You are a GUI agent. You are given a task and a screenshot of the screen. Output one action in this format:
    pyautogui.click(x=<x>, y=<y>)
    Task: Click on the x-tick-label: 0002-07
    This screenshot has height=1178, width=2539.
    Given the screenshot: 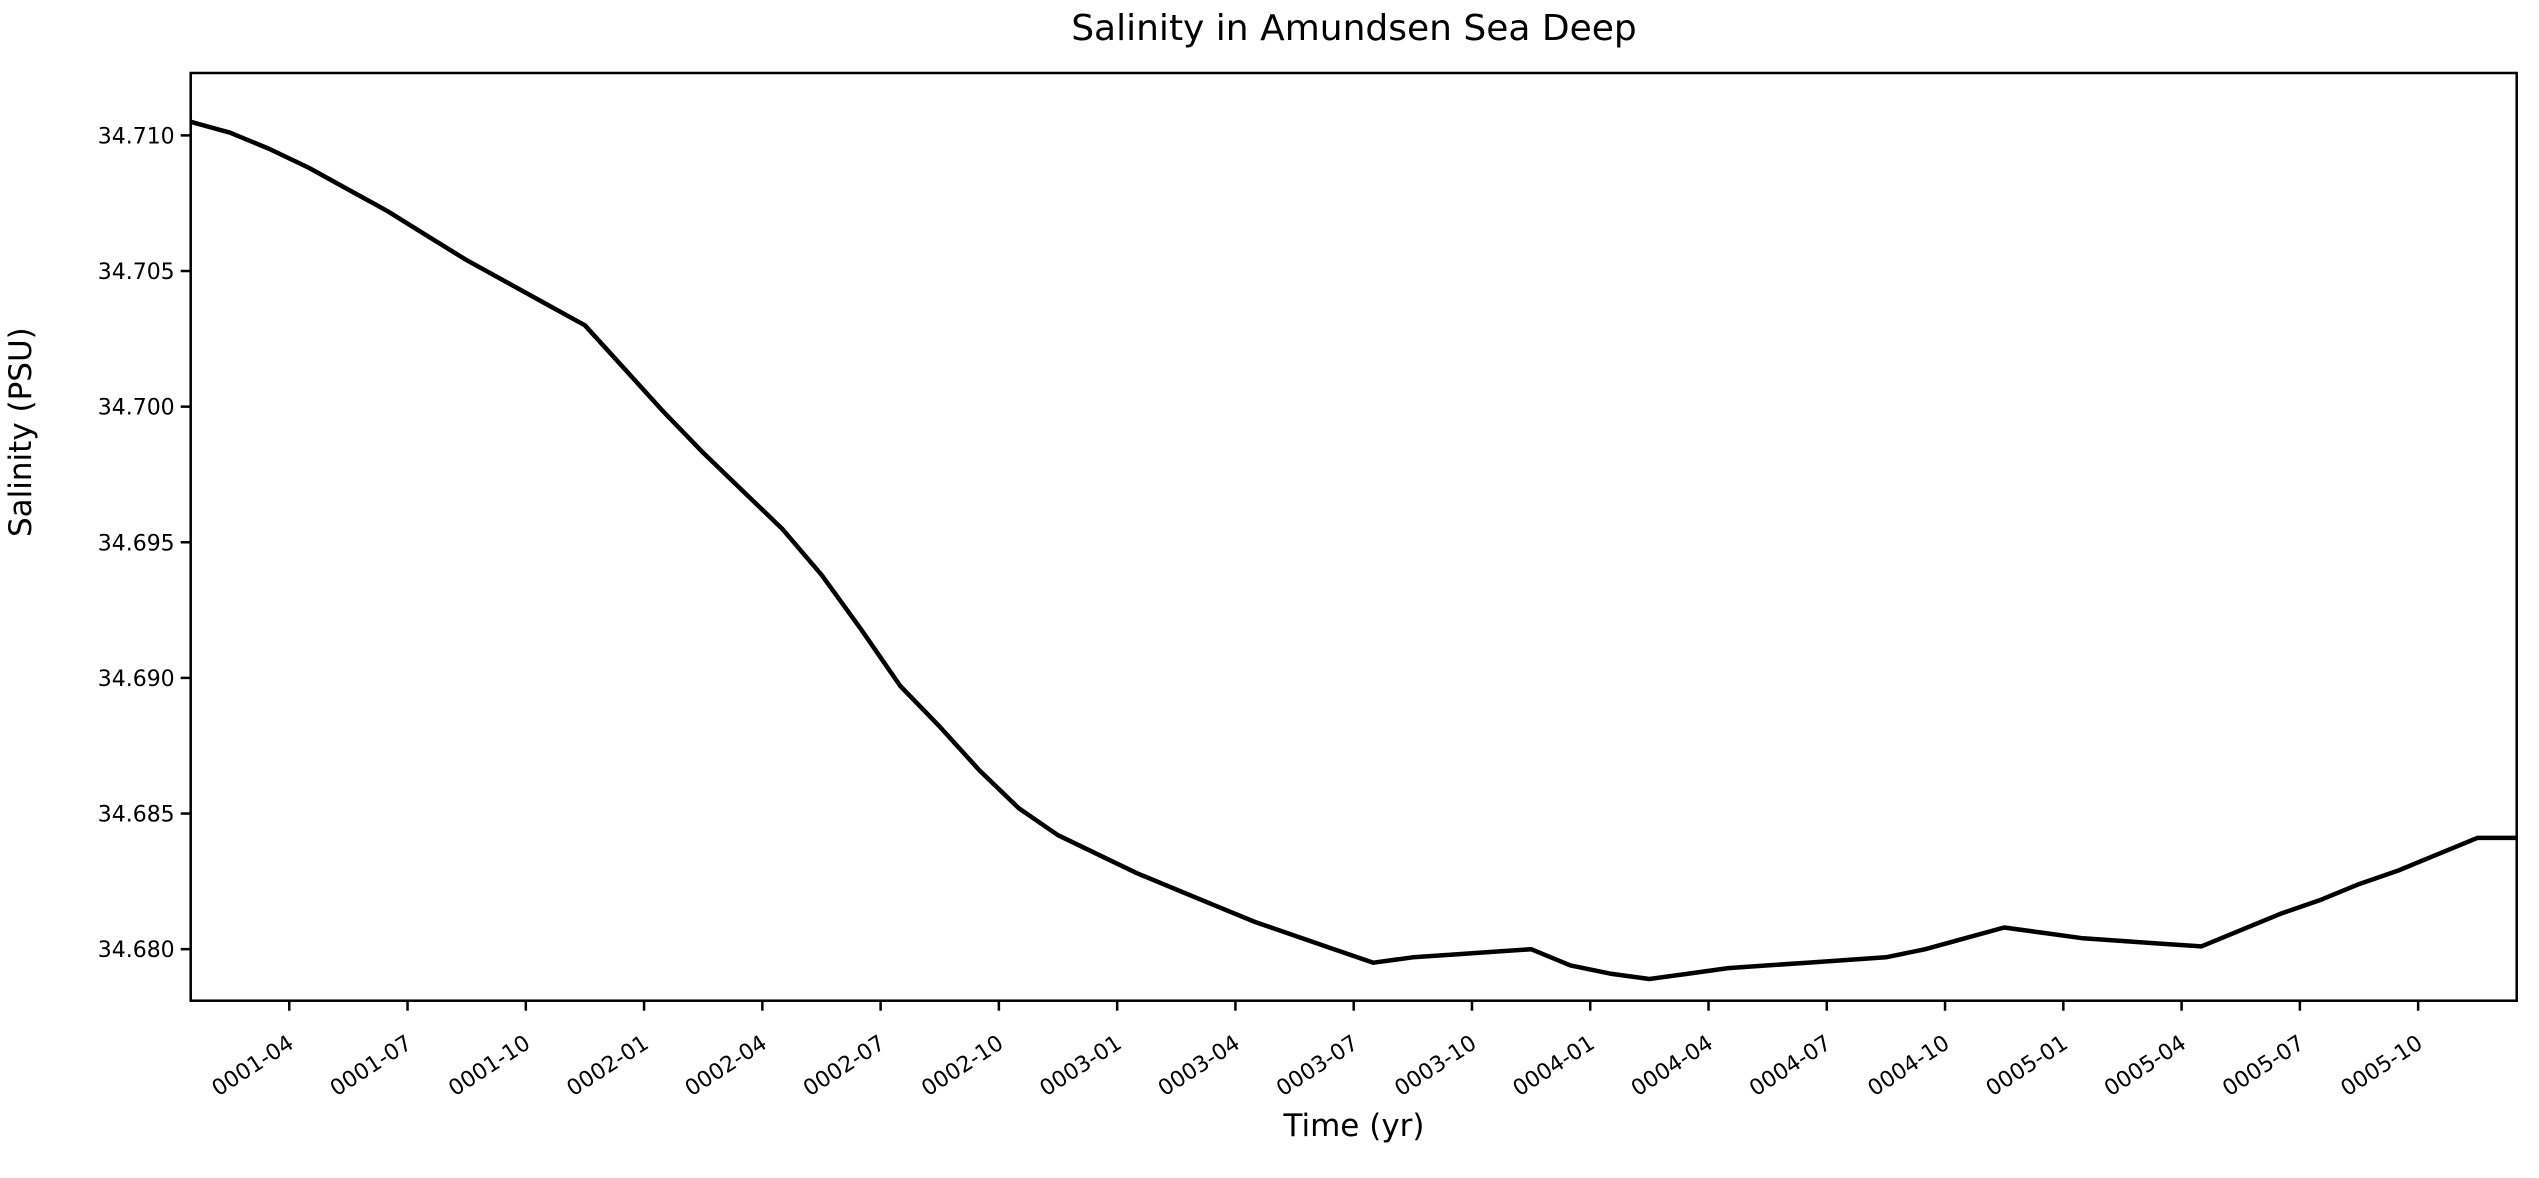 What is the action you would take?
    pyautogui.click(x=844, y=1066)
    